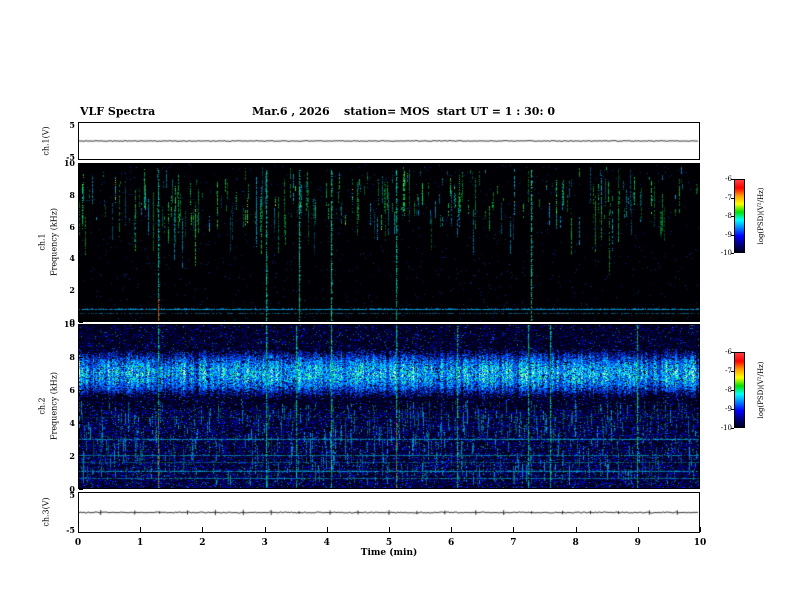 The width and height of the screenshot is (792, 612). Describe the element at coordinates (264, 543) in the screenshot. I see `x-tick-label: 3` at that location.